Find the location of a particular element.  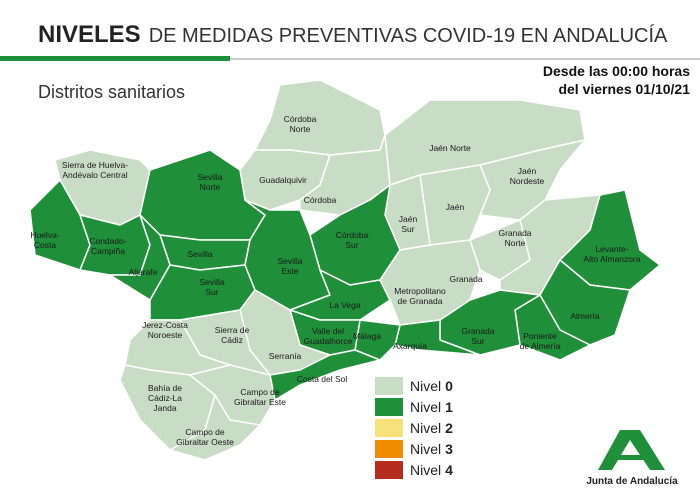

district-label: Gibraltar Este is located at coordinates (260, 402).